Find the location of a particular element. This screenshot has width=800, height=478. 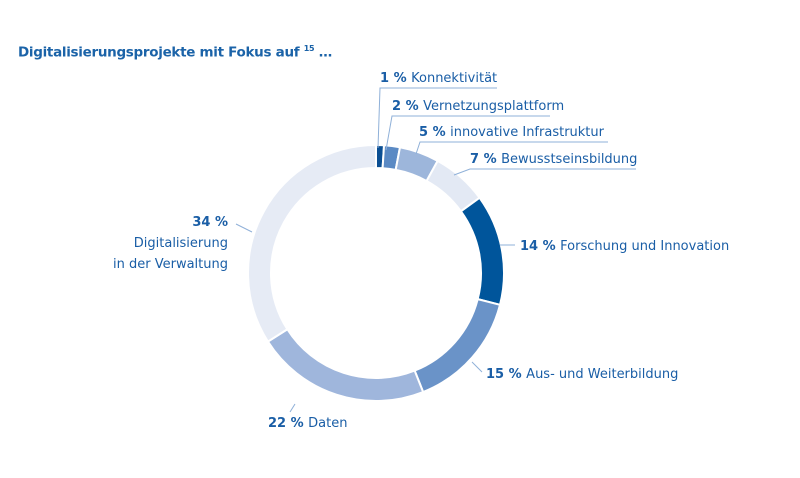

slice-label: 14 % Forschung und Innovation is located at coordinates (624, 246).